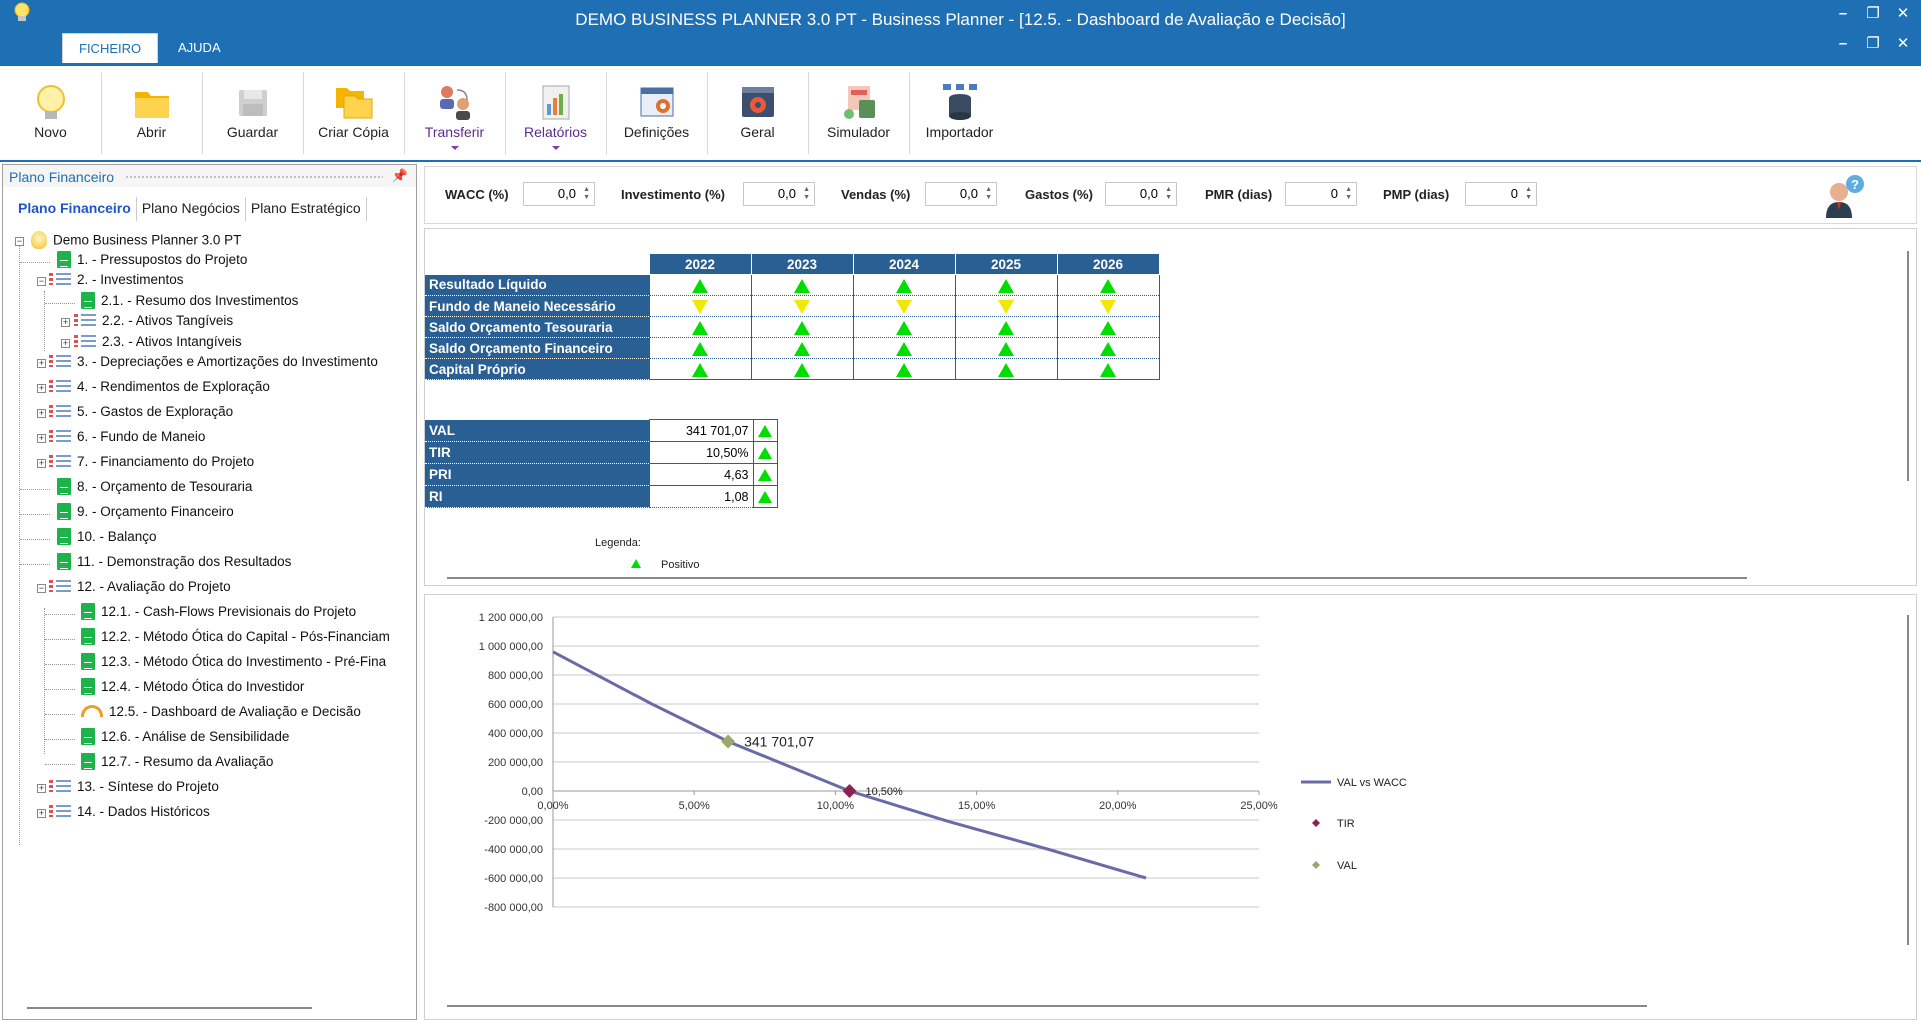 The width and height of the screenshot is (1921, 1020). I want to click on panel-header: Plano Financeiro 📌, so click(209, 176).